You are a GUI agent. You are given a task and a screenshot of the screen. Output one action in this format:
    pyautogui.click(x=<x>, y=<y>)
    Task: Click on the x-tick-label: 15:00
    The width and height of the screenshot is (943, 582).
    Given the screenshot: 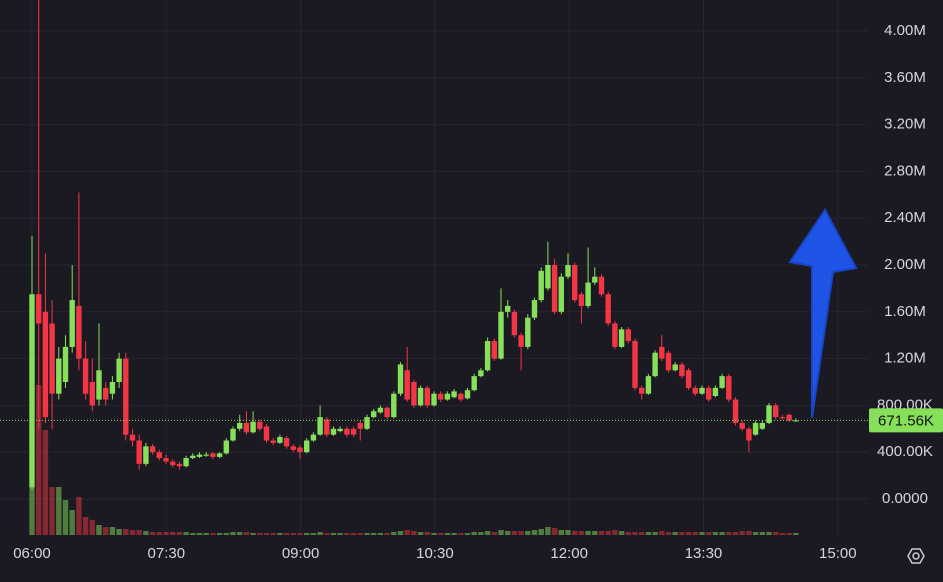 What is the action you would take?
    pyautogui.click(x=838, y=553)
    